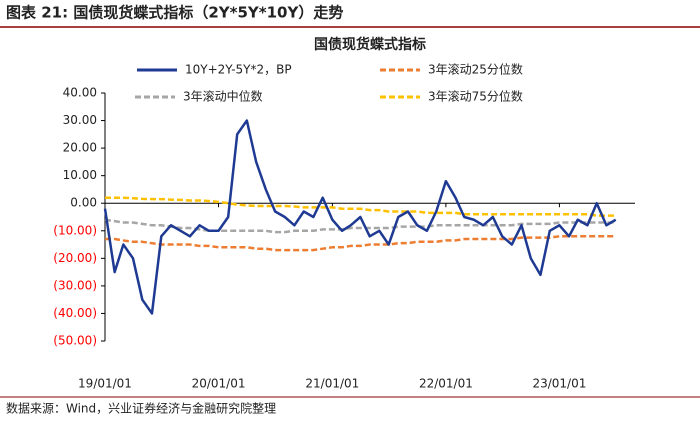  What do you see at coordinates (332, 384) in the screenshot?
I see `x-tick-label: 21/01/01` at bounding box center [332, 384].